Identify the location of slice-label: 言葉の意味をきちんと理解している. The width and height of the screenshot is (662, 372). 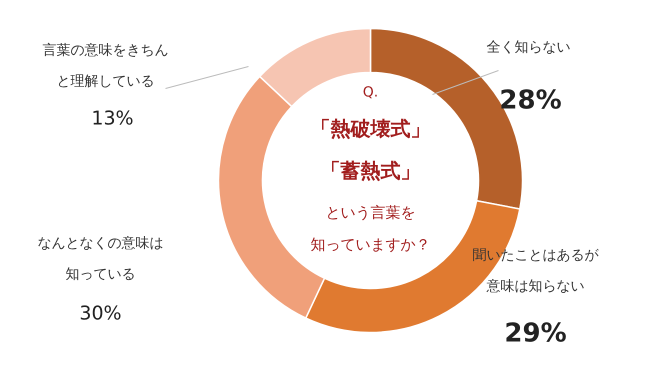
(105, 66).